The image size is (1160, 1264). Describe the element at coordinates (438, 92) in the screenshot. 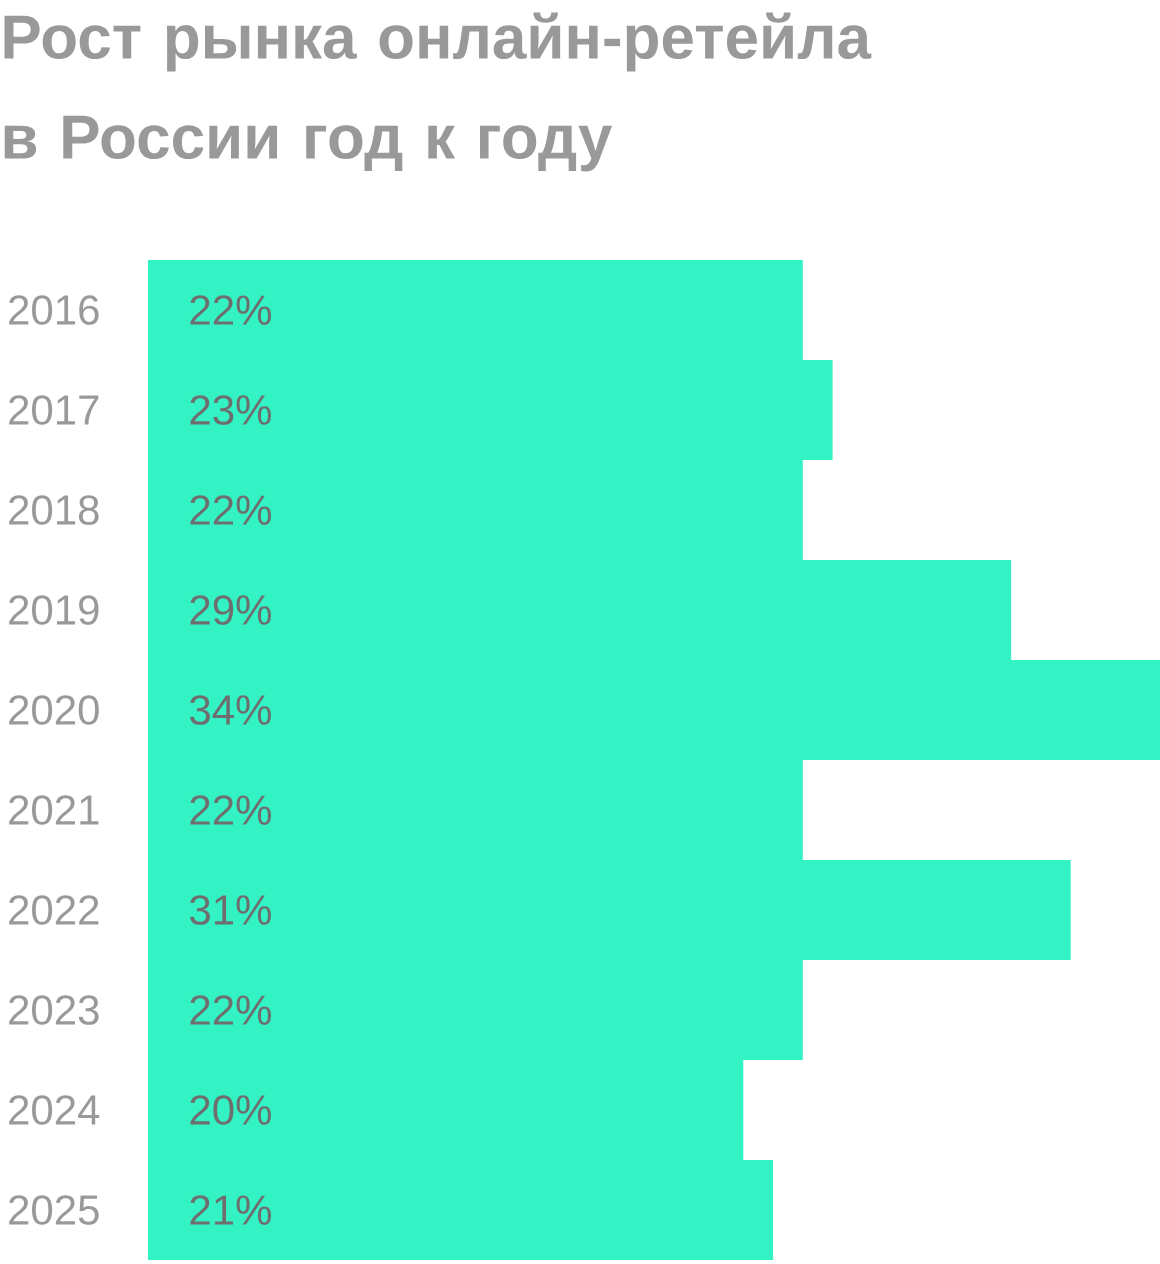

I see `chart-title: Рост рынка онлайн-ретейла в России год к году` at that location.